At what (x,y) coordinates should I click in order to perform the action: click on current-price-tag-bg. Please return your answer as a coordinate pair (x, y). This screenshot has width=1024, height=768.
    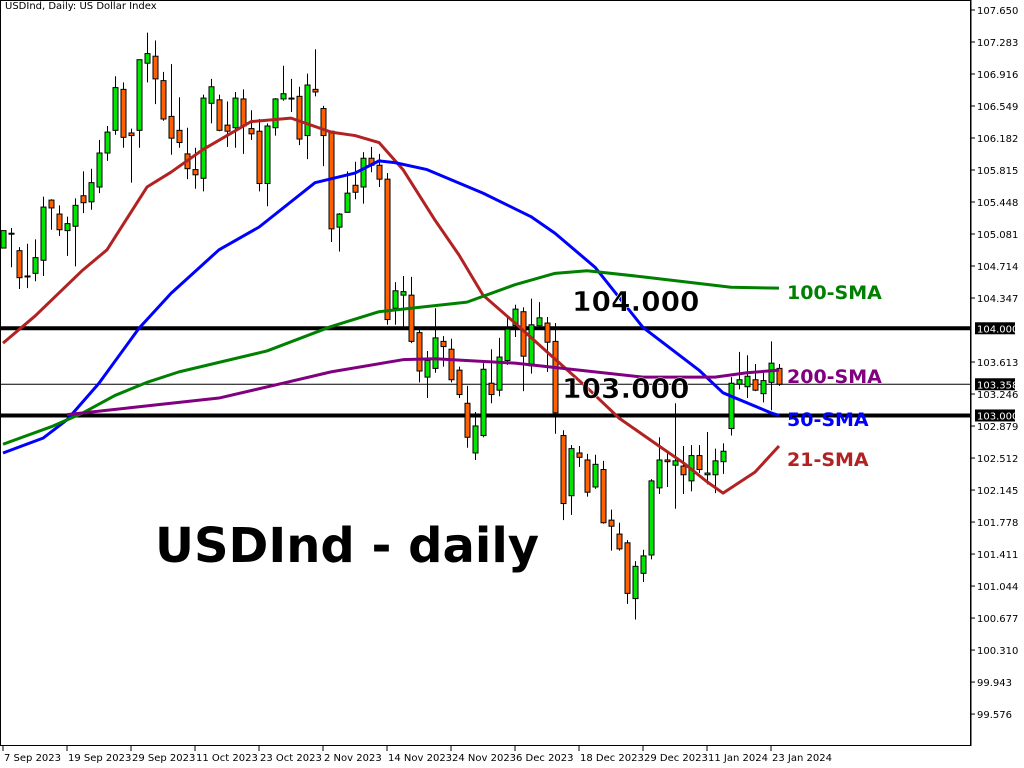
    Looking at the image, I should click on (995, 384).